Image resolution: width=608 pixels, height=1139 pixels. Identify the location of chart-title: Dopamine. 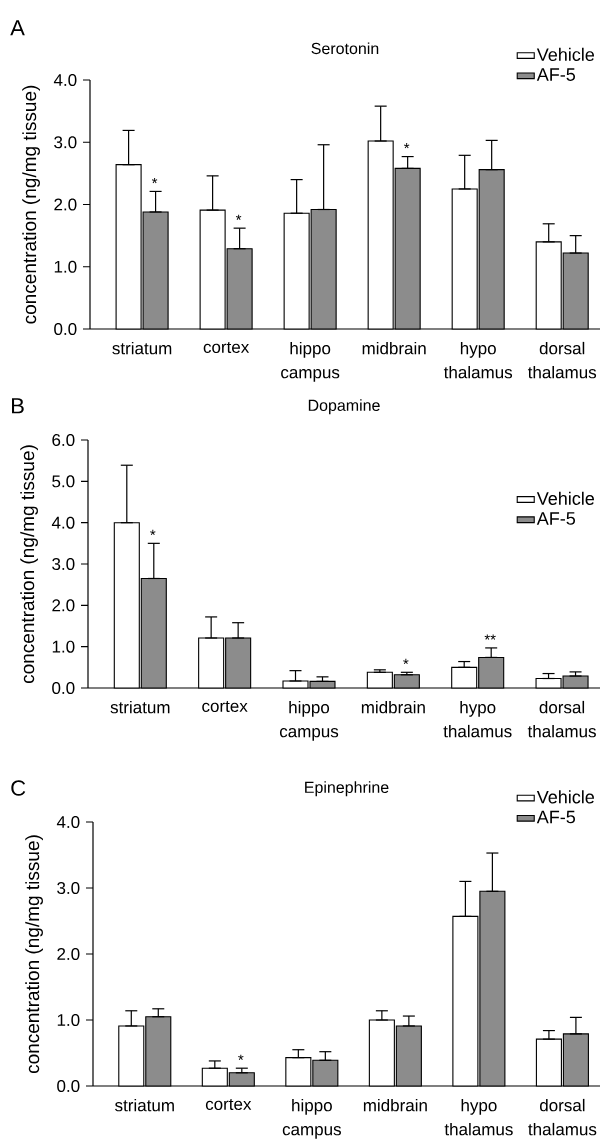
(344, 407).